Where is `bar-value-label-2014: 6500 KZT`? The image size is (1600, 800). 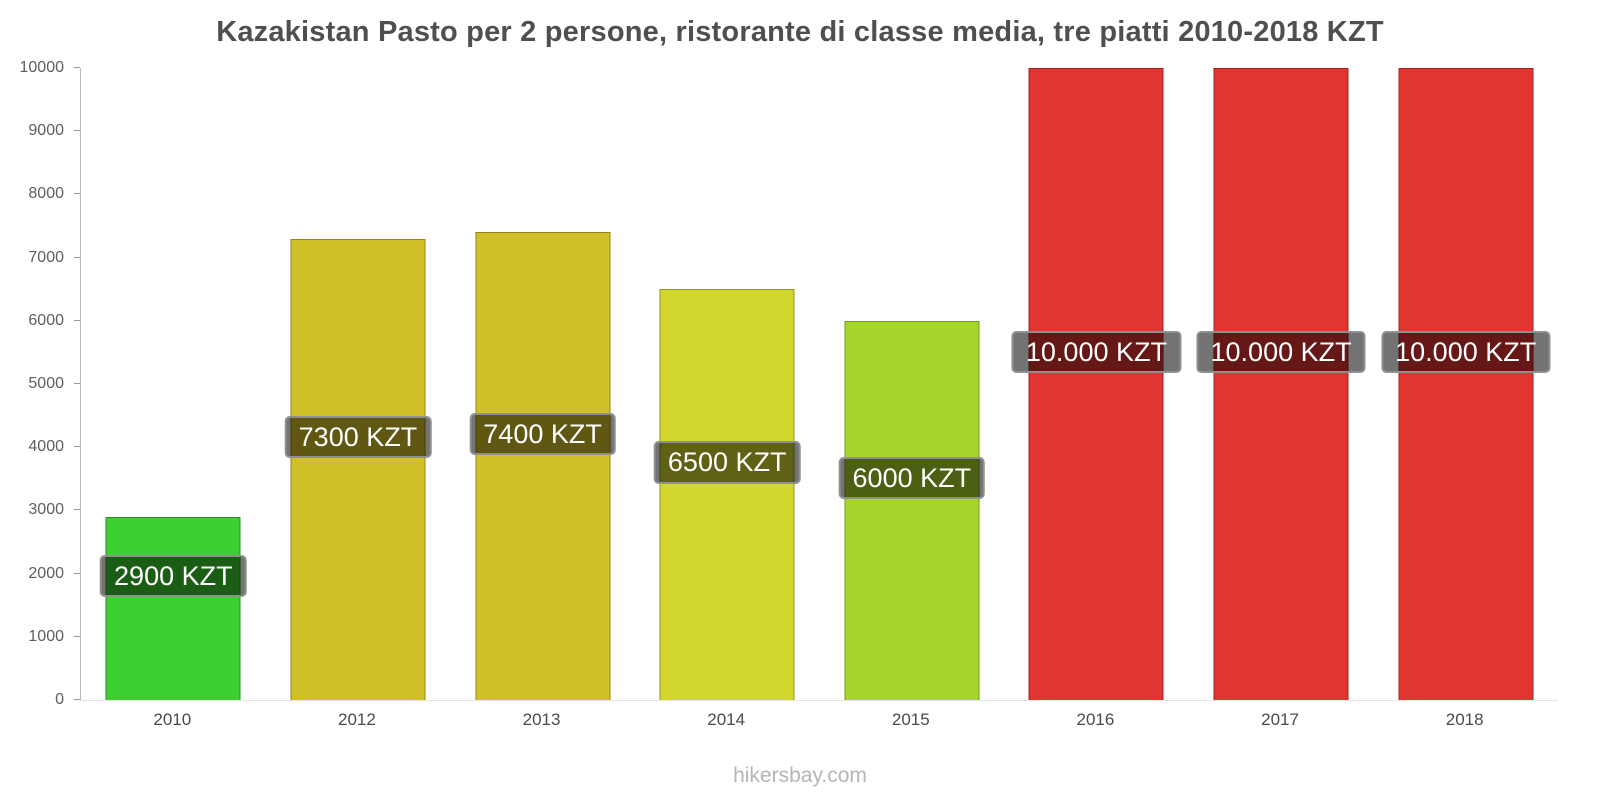
bar-value-label-2014: 6500 KZT is located at coordinates (727, 462).